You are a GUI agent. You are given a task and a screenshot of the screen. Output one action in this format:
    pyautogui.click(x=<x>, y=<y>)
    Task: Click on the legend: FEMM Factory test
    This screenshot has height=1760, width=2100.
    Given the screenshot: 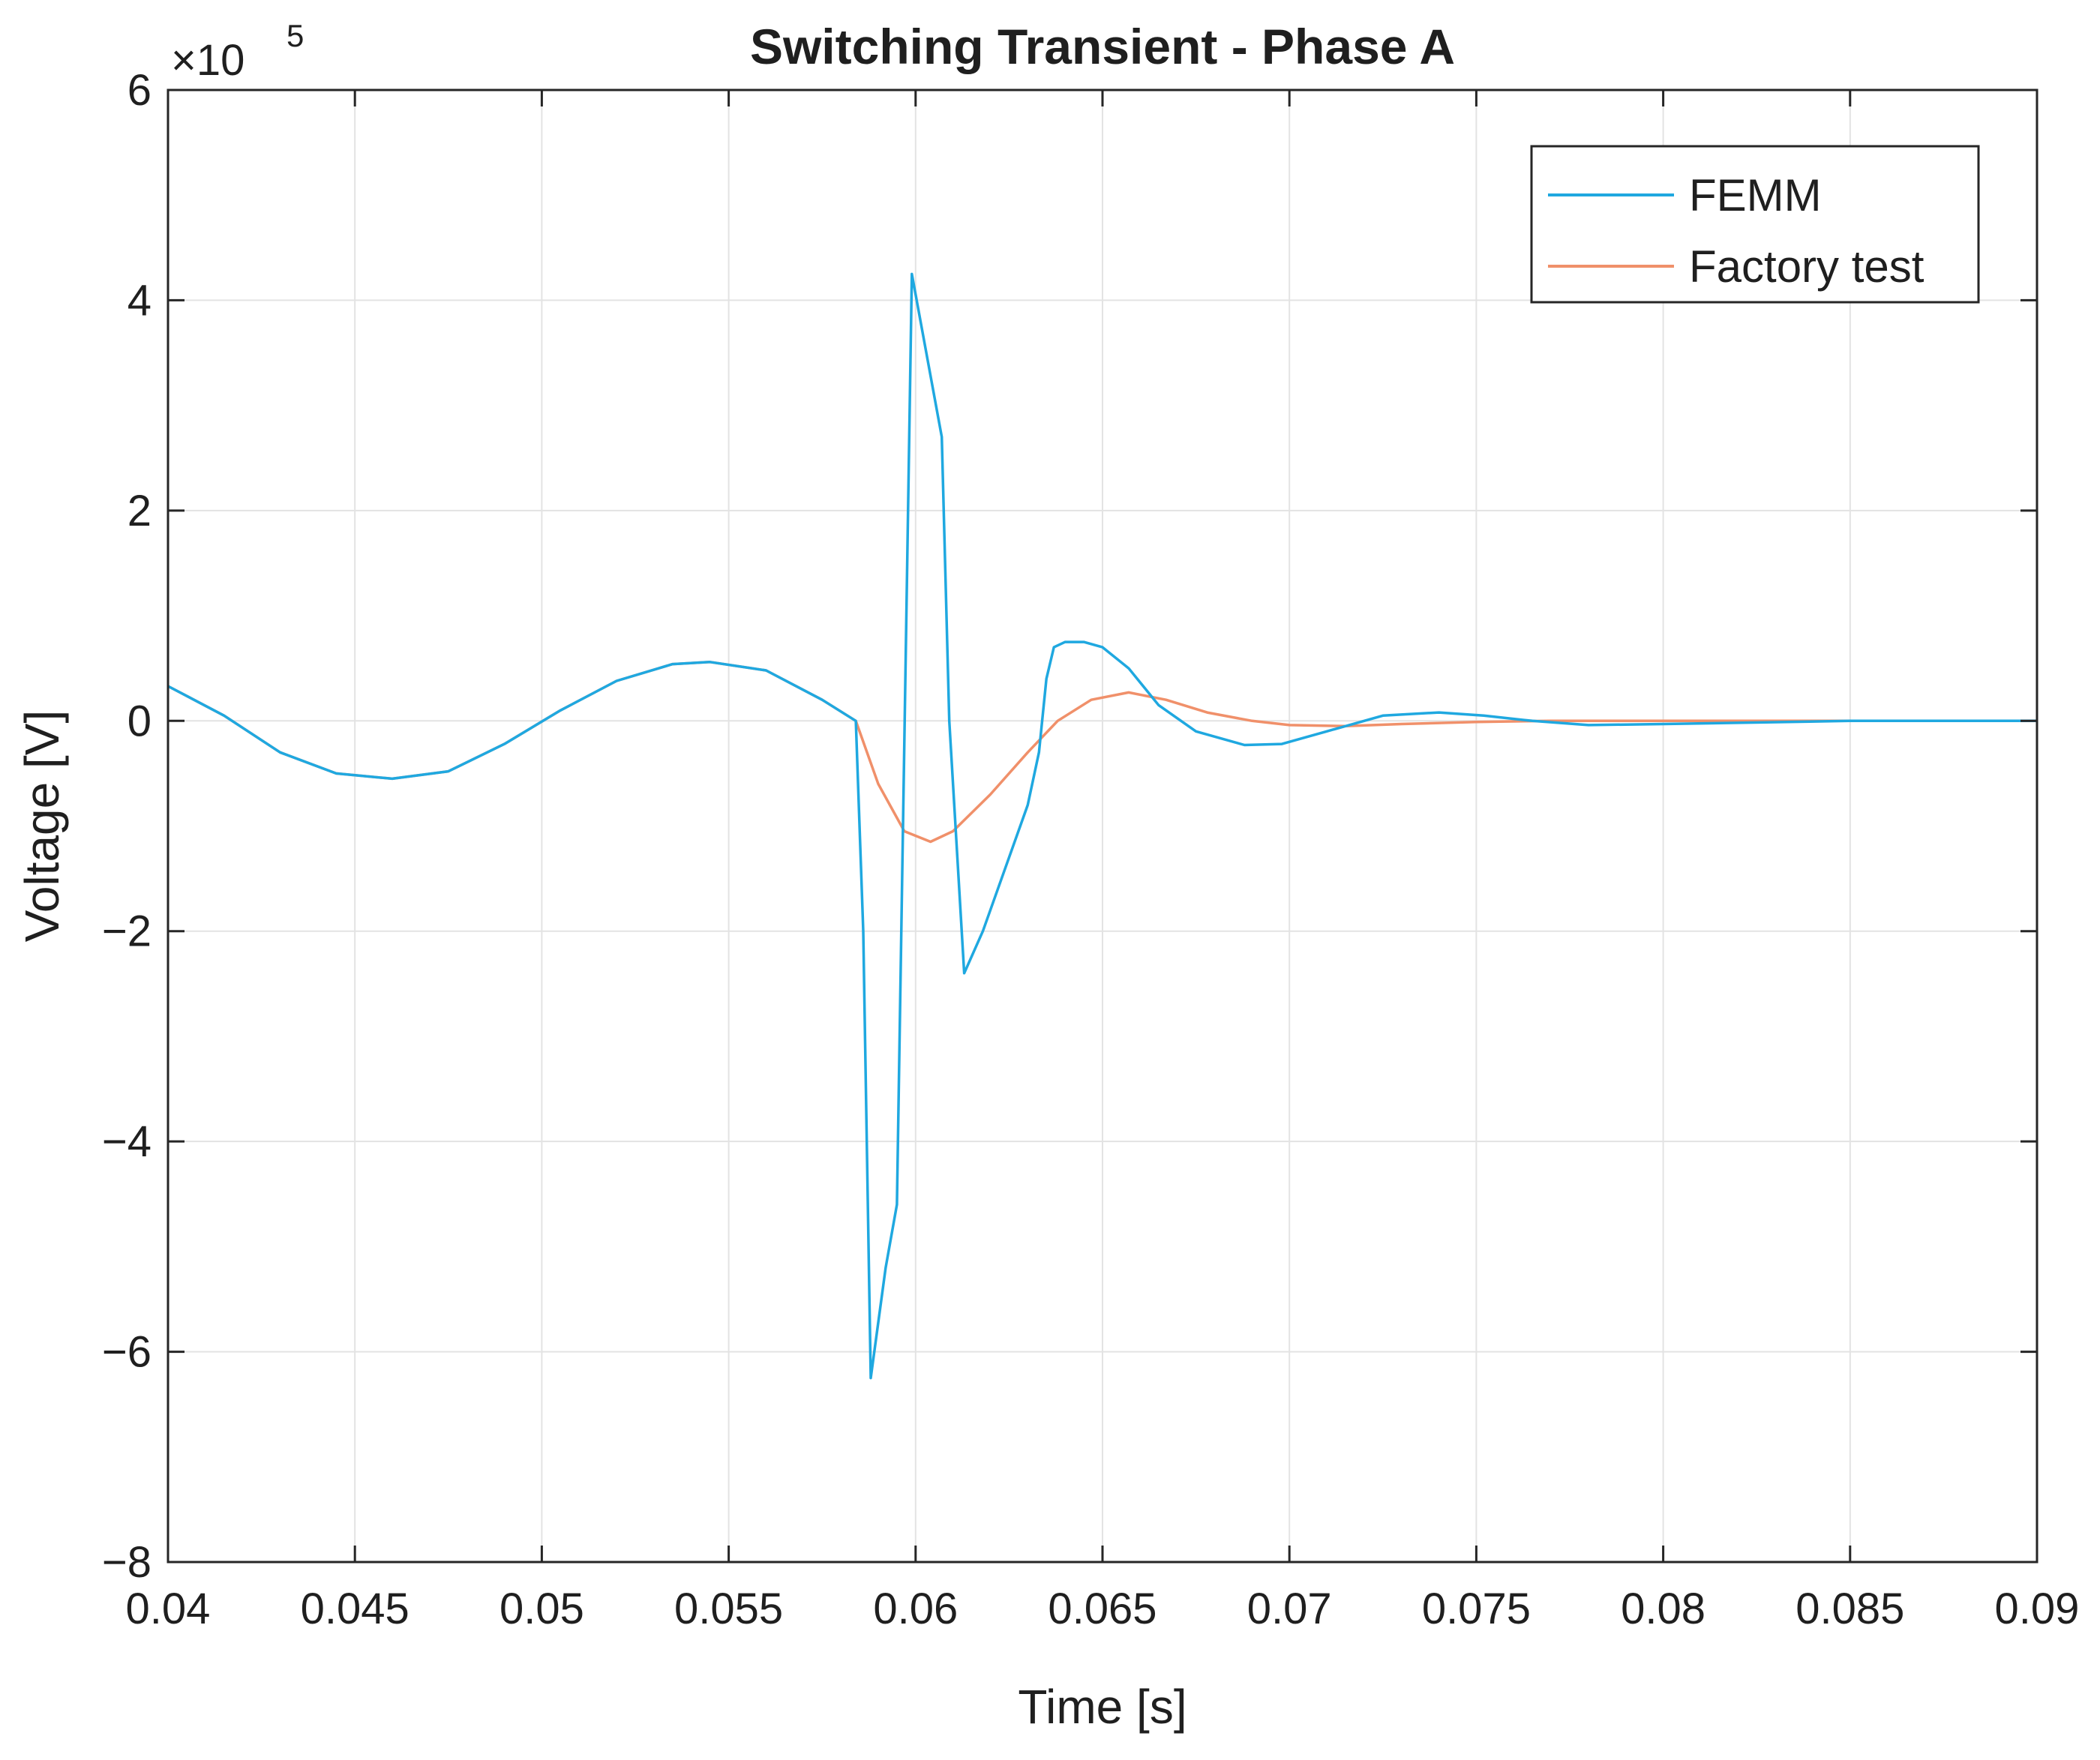 What is the action you would take?
    pyautogui.click(x=1755, y=224)
    